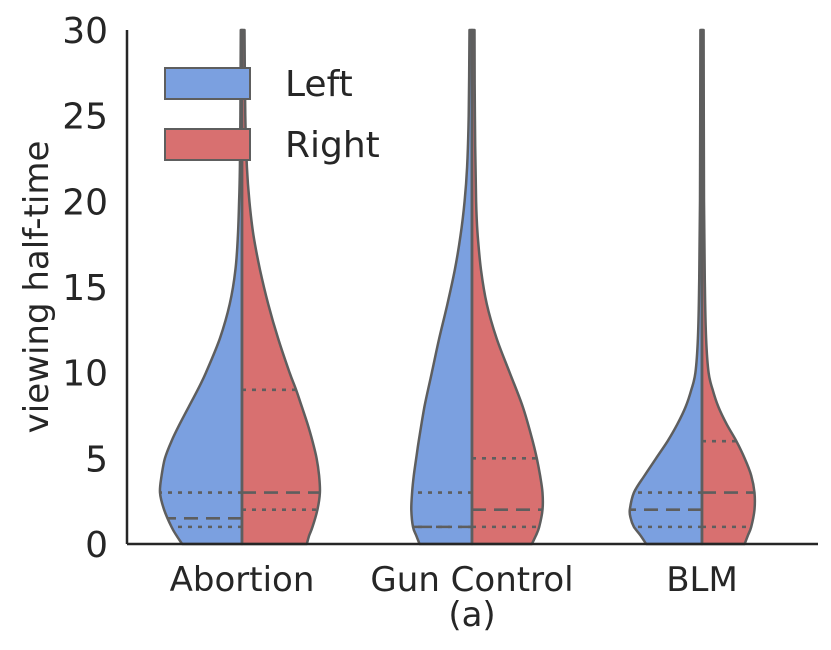 This screenshot has width=831, height=650. What do you see at coordinates (96, 459) in the screenshot?
I see `y-tick-label: 5` at bounding box center [96, 459].